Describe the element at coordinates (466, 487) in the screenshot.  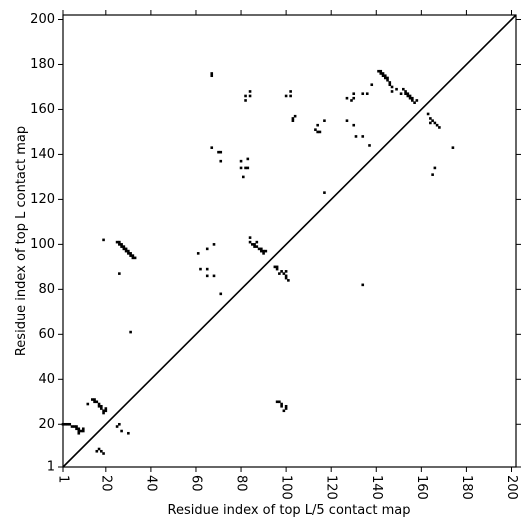
I see `x-tick-label: 180` at that location.